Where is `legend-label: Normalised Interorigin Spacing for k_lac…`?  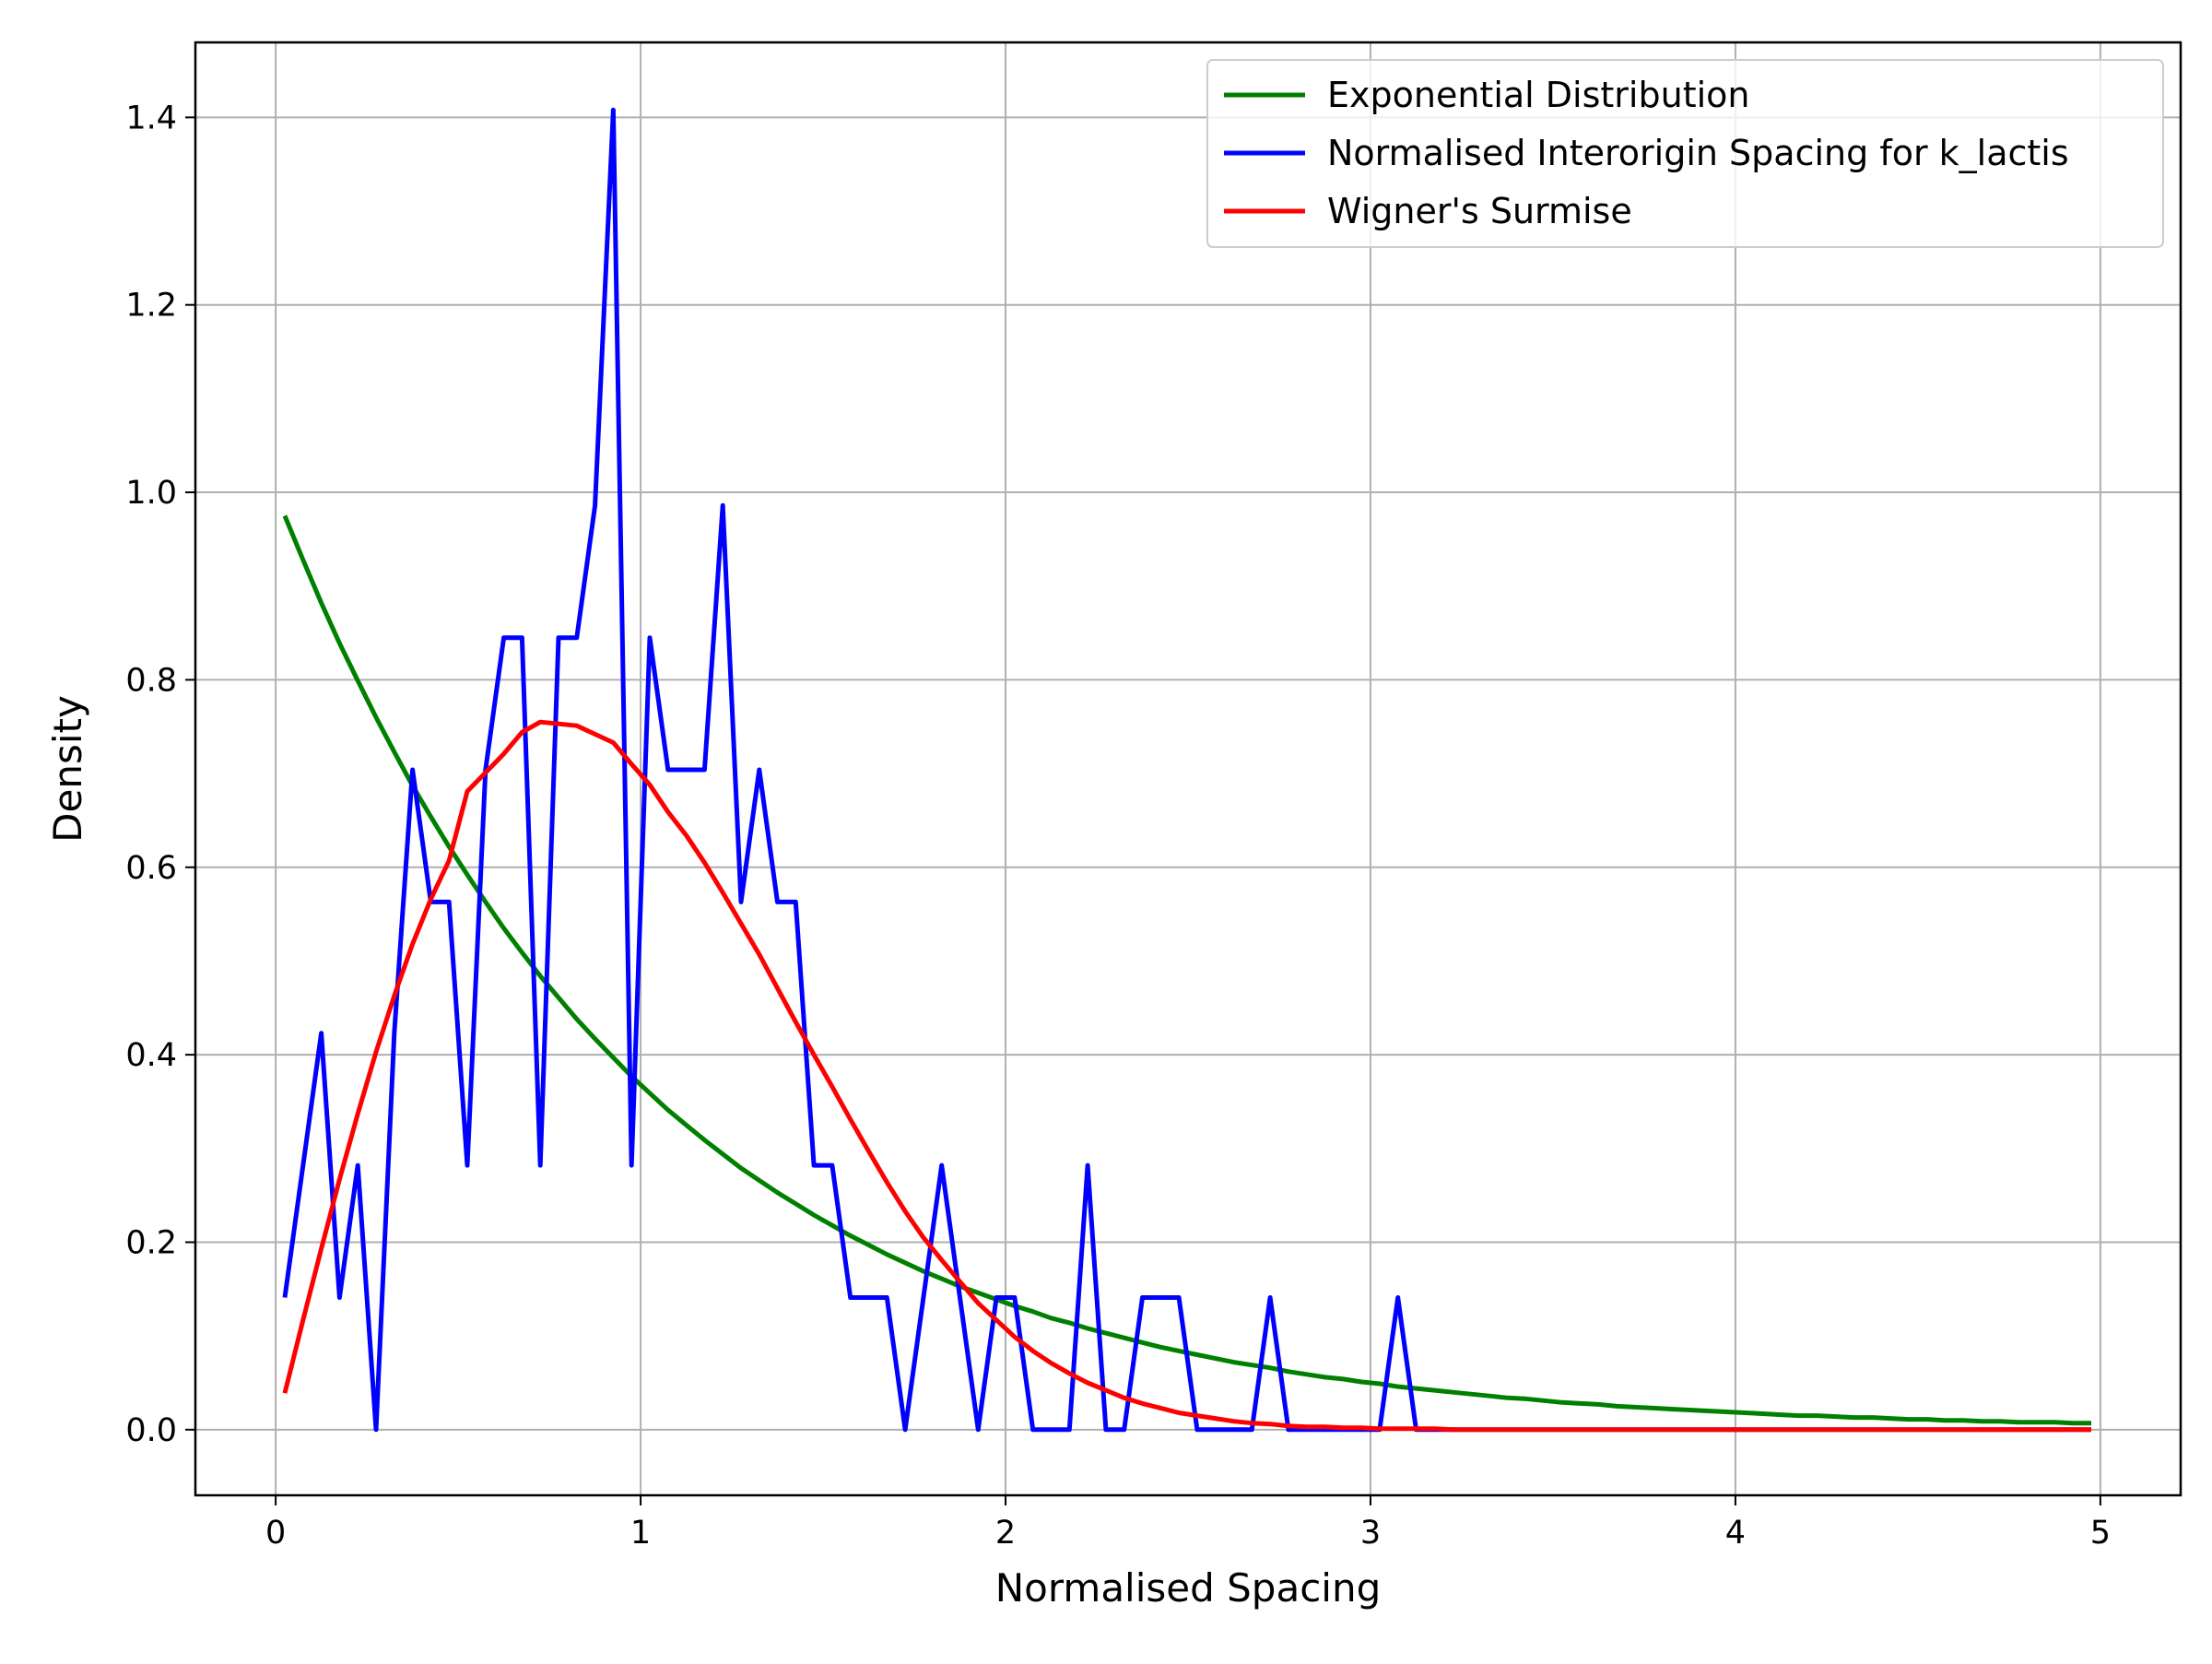
legend-label: Normalised Interorigin Spacing for k_lac… is located at coordinates (1698, 153).